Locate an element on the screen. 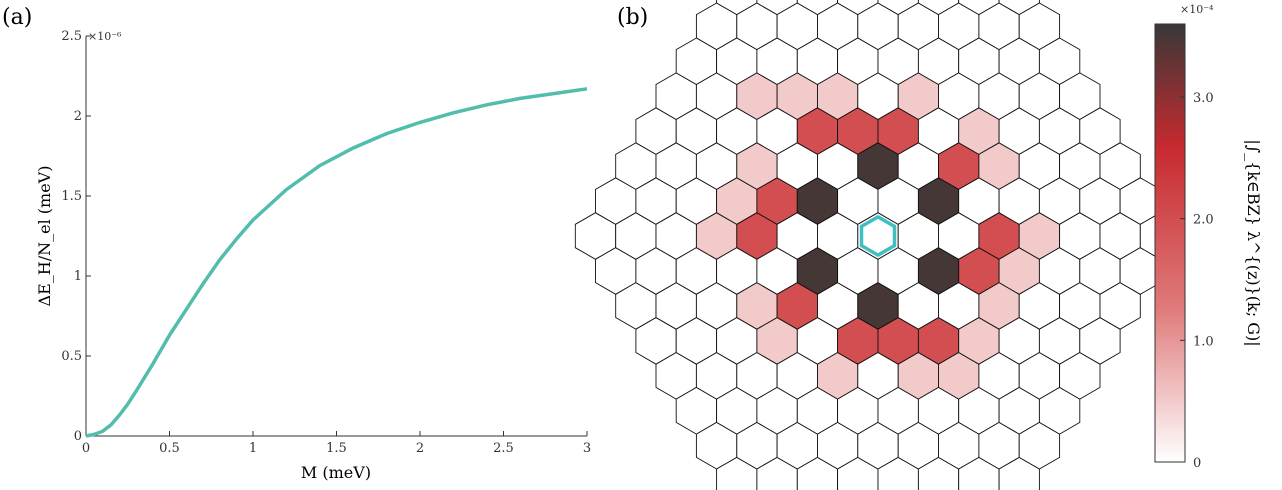 The height and width of the screenshot is (490, 1282). x-tick-label: 2 is located at coordinates (420, 448).